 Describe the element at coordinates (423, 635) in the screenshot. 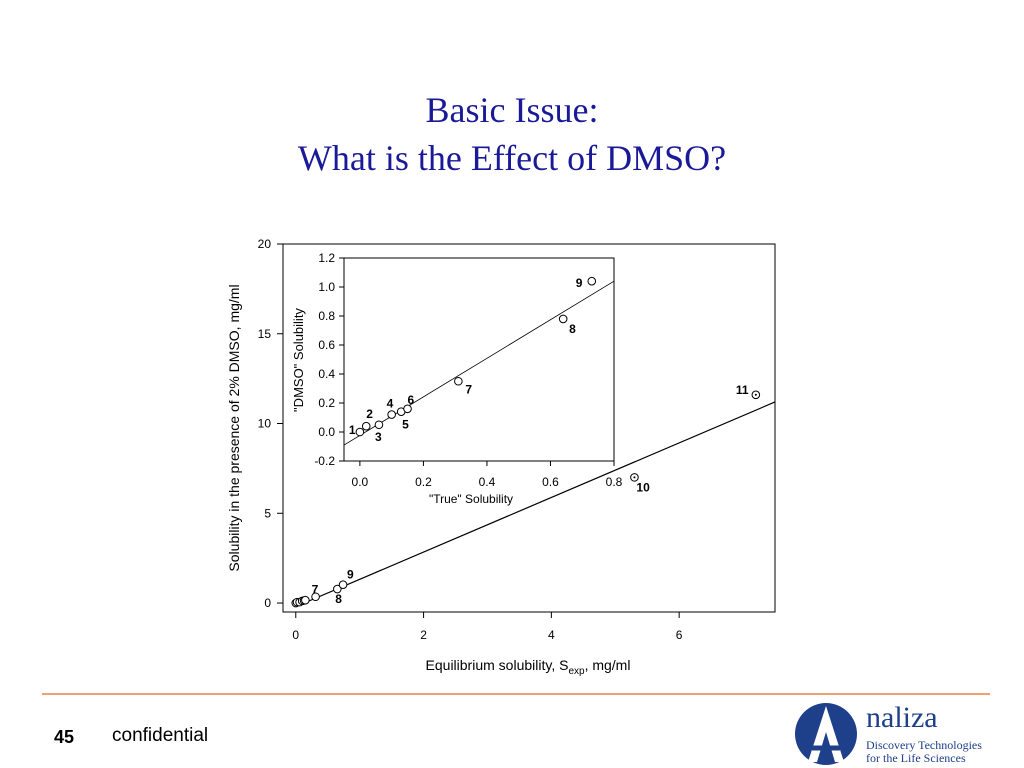

I see `main-x-tick-label: 2` at that location.